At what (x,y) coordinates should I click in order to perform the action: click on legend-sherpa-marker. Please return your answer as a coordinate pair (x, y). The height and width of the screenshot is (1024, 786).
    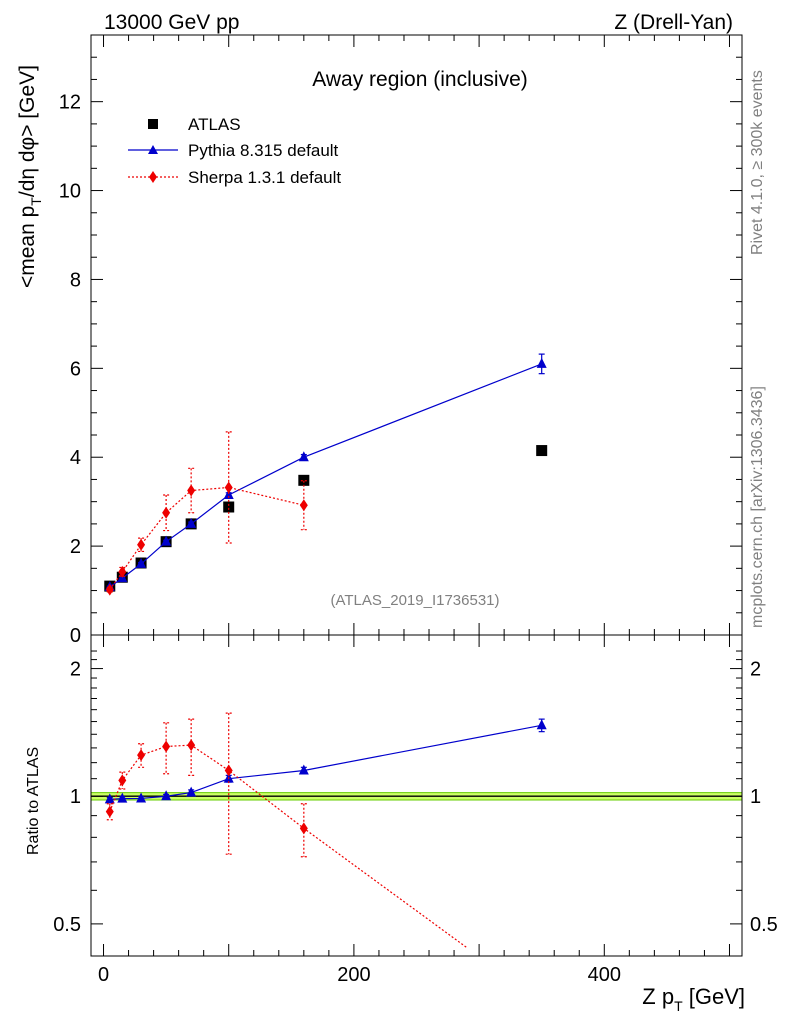
    Looking at the image, I should click on (153, 177).